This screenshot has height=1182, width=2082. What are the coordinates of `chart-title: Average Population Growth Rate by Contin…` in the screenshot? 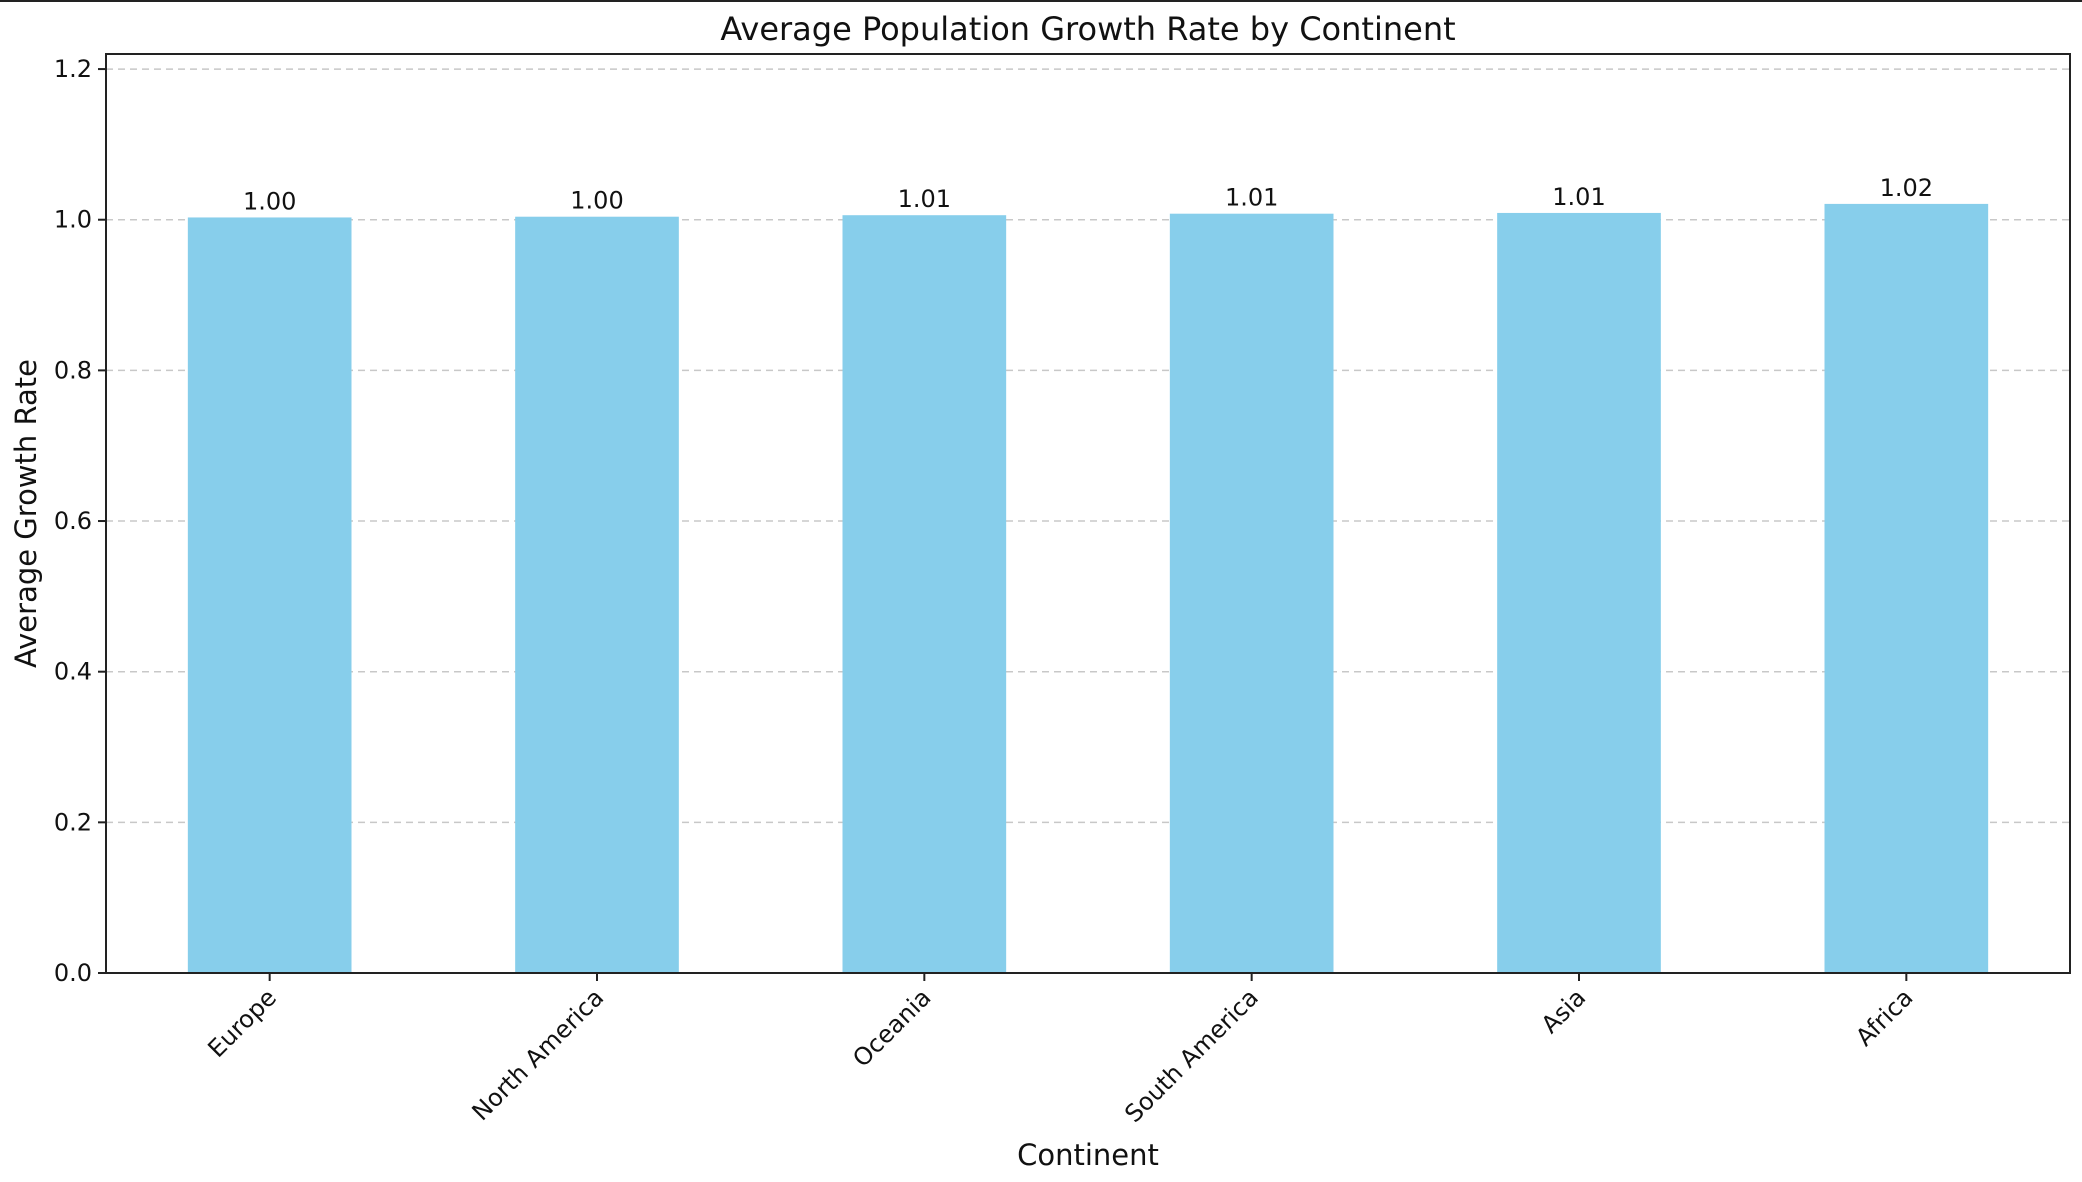 It's located at (1087, 29).